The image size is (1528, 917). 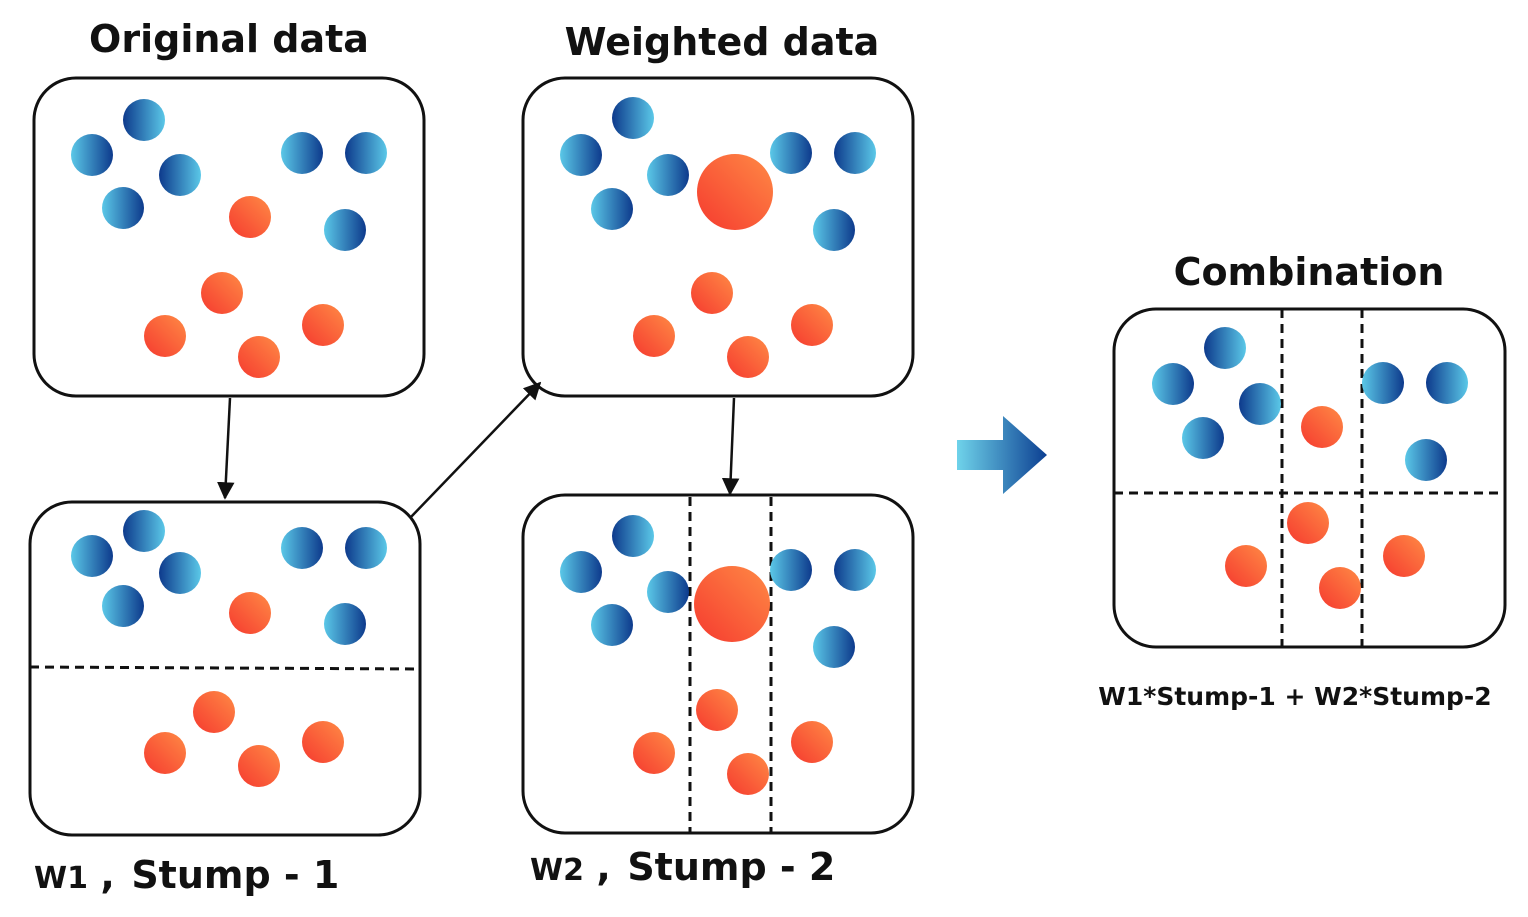 I want to click on stump-1-split-line, so click(x=225, y=668).